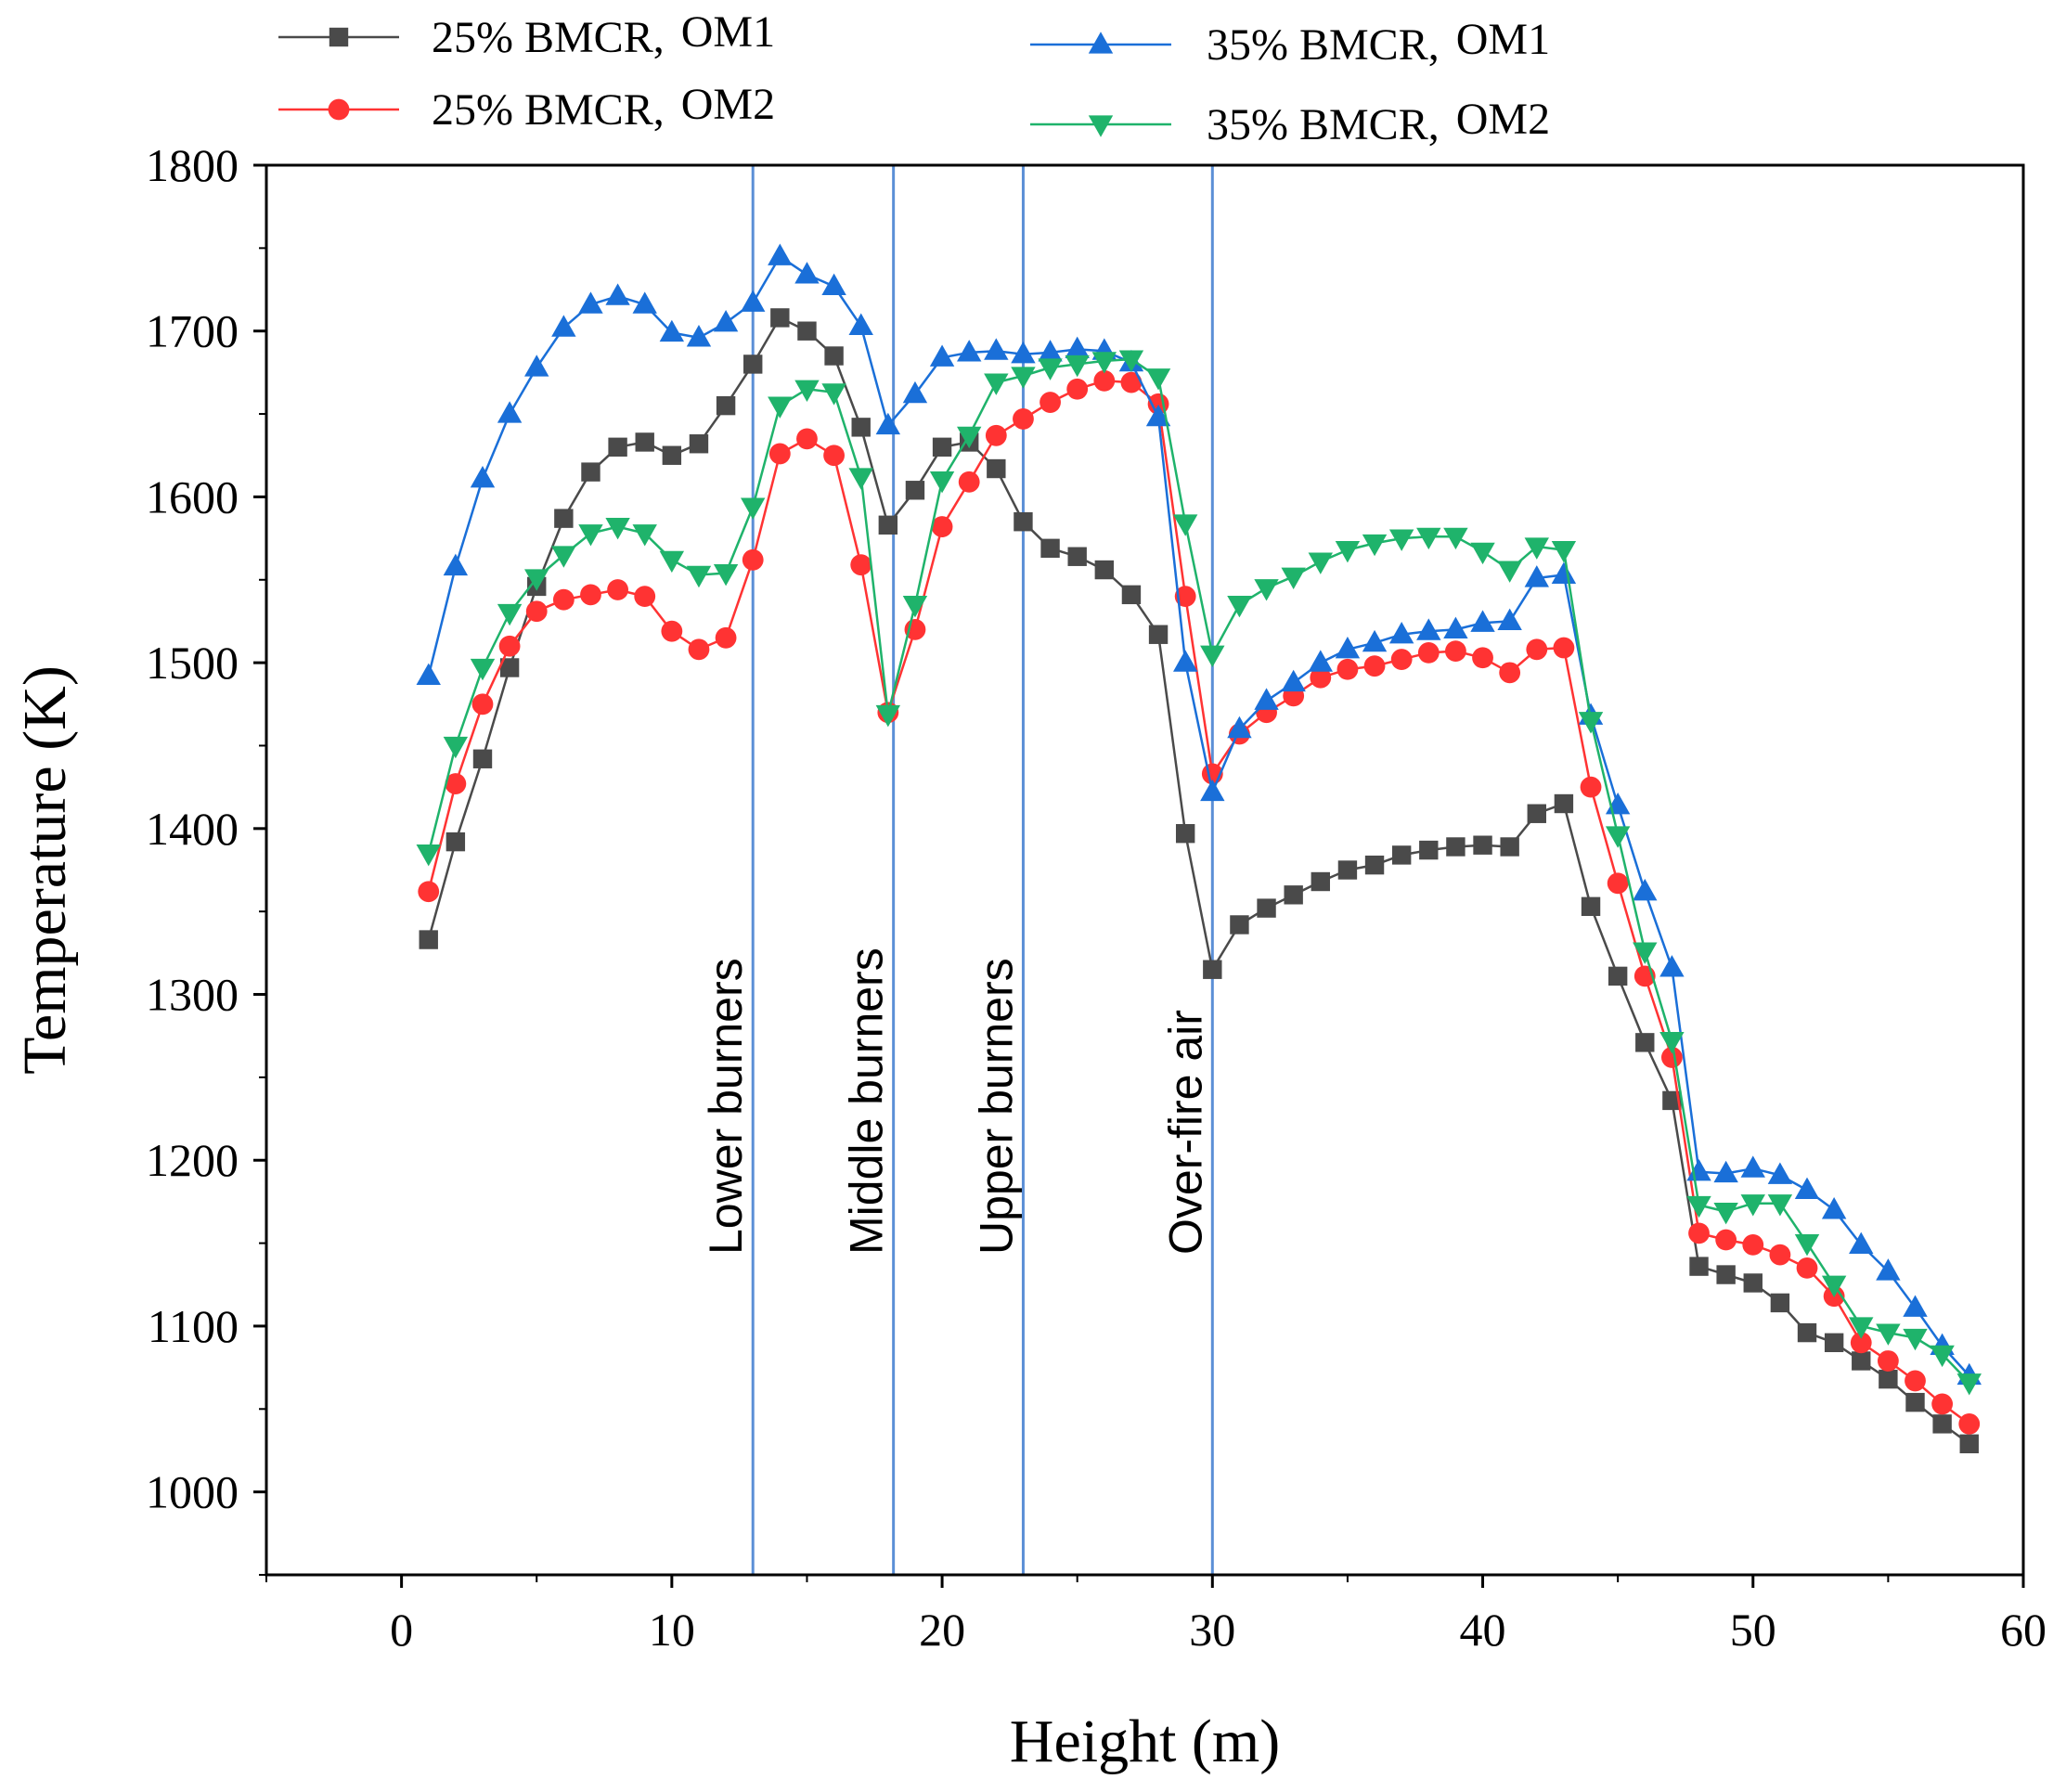  I want to click on legend-item: 25% BMCR, OM1, so click(526, 34).